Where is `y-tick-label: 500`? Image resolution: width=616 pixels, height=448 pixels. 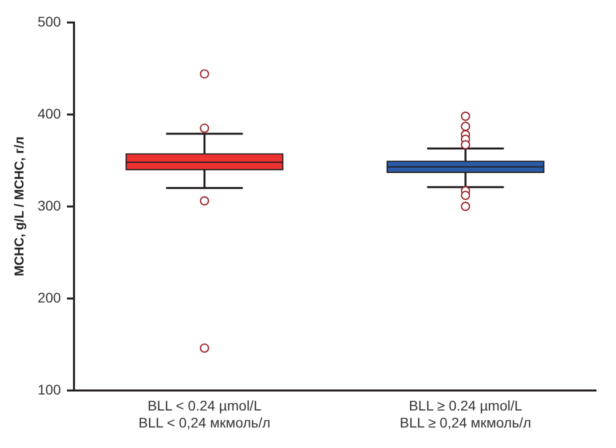 y-tick-label: 500 is located at coordinates (50, 21).